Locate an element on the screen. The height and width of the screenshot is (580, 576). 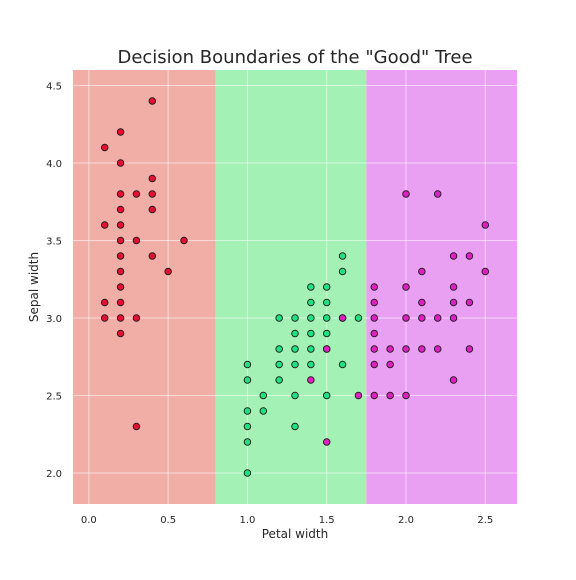
y-tick-labels: 2.0 2.5 3.0 3.5 4.0 4.5 is located at coordinates (54, 281).